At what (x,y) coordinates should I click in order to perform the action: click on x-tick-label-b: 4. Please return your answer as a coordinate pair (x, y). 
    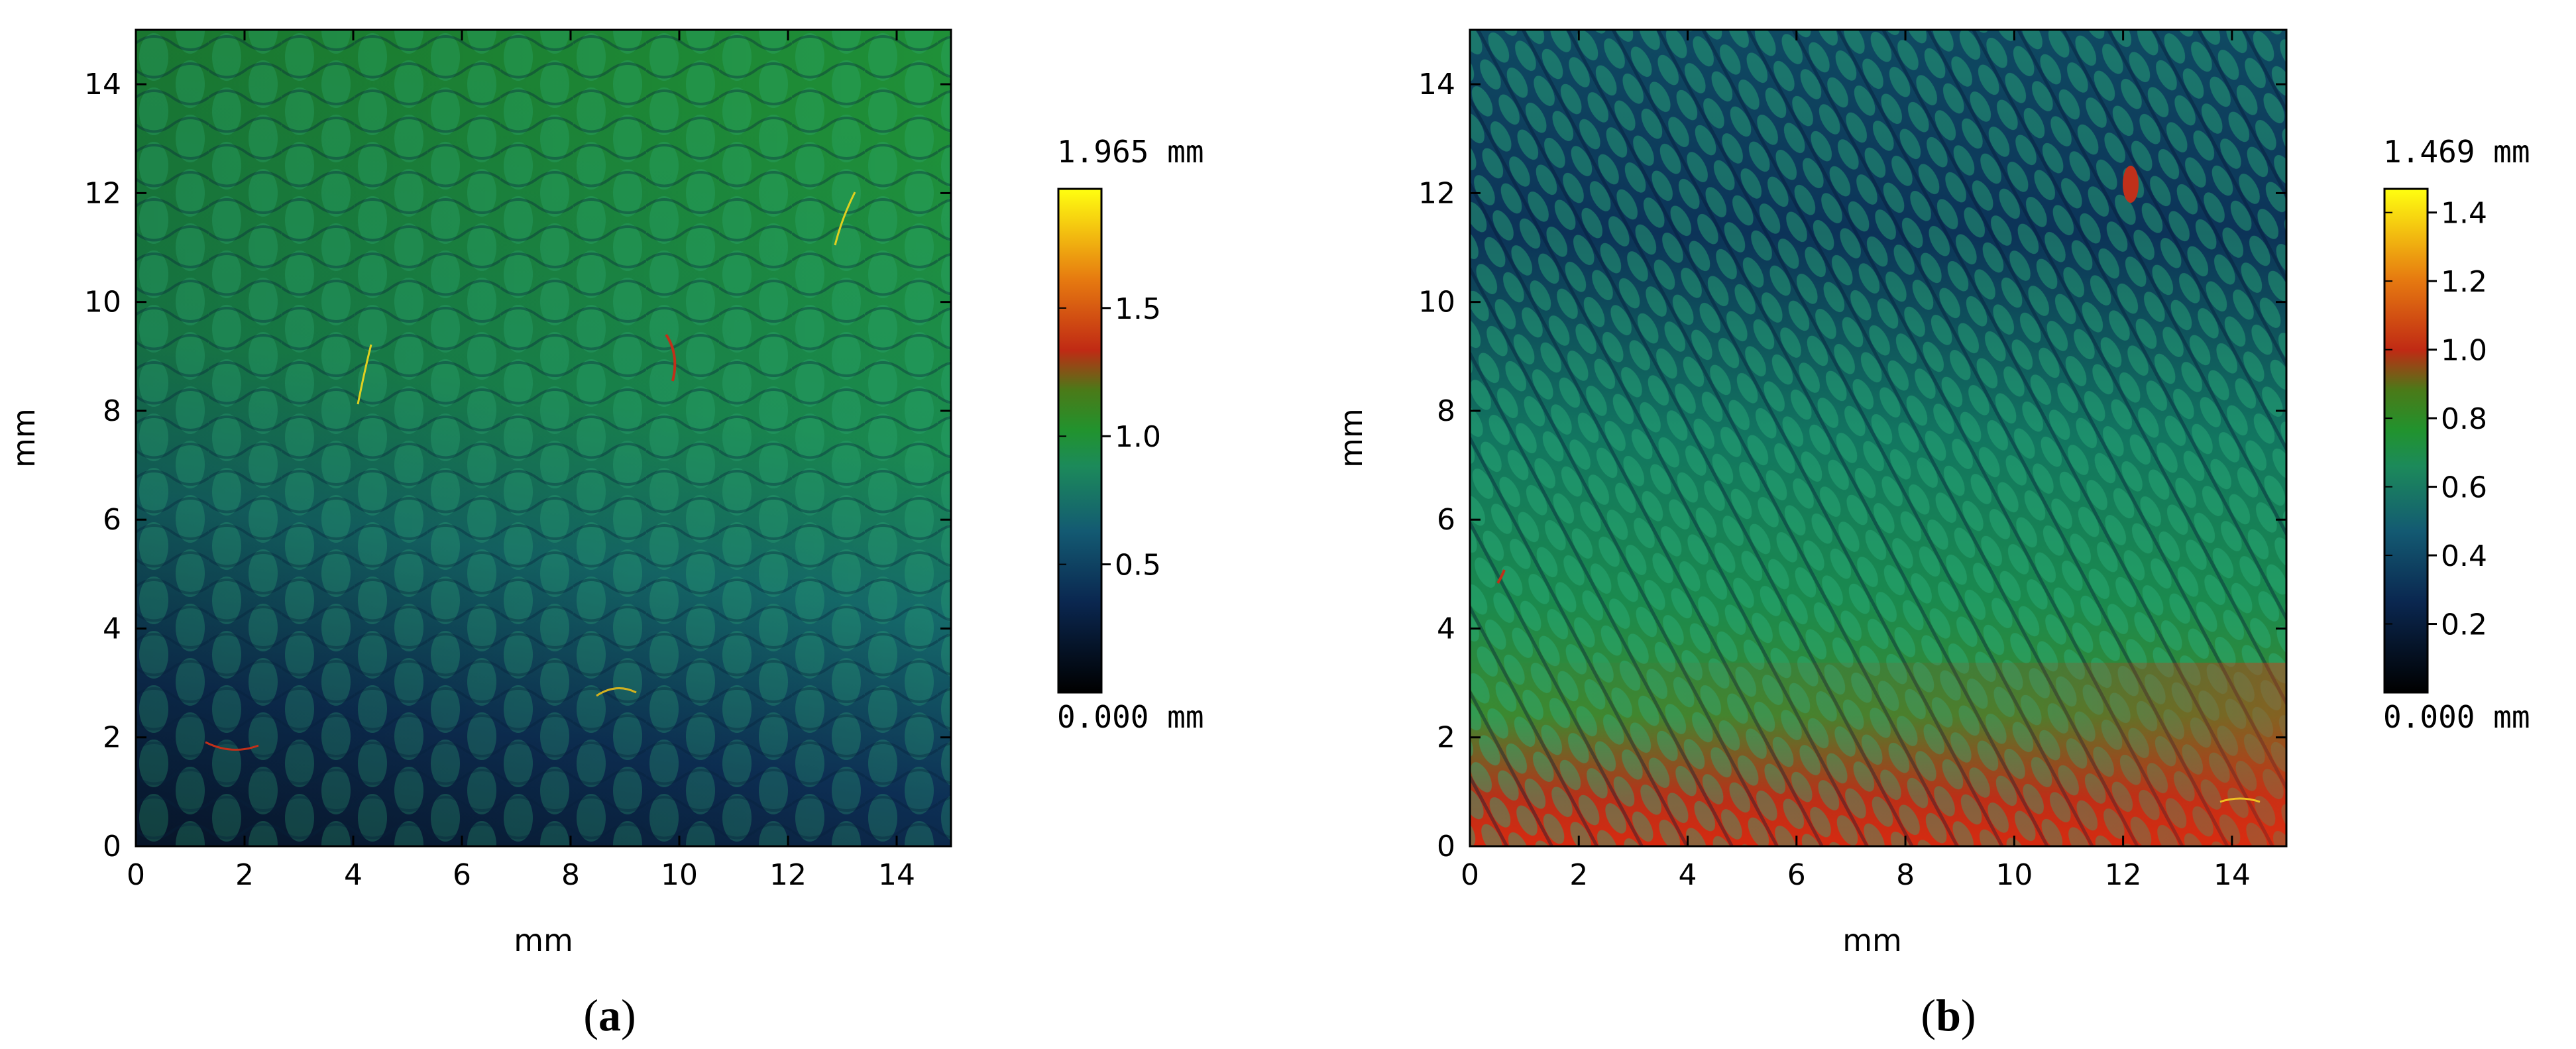
    Looking at the image, I should click on (1688, 875).